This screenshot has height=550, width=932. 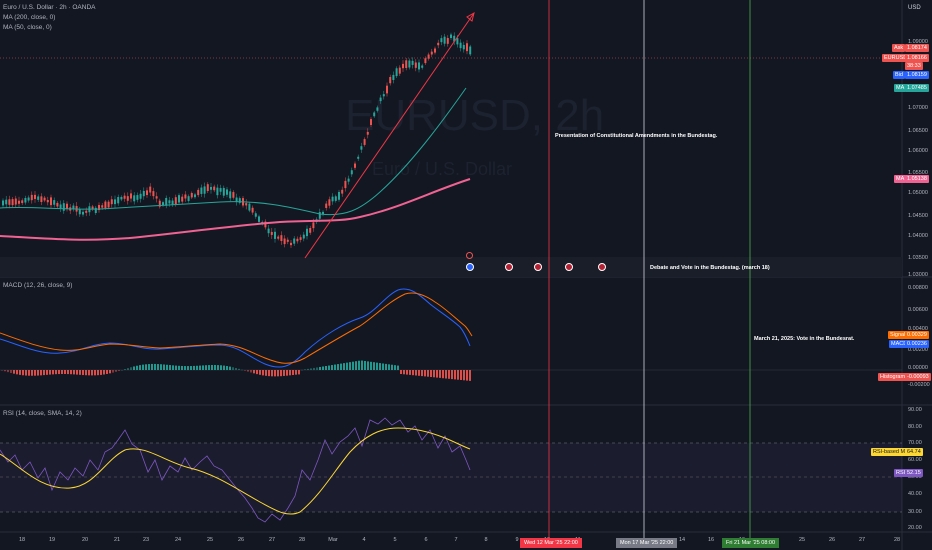 I want to click on currency-label: USD, so click(x=914, y=8).